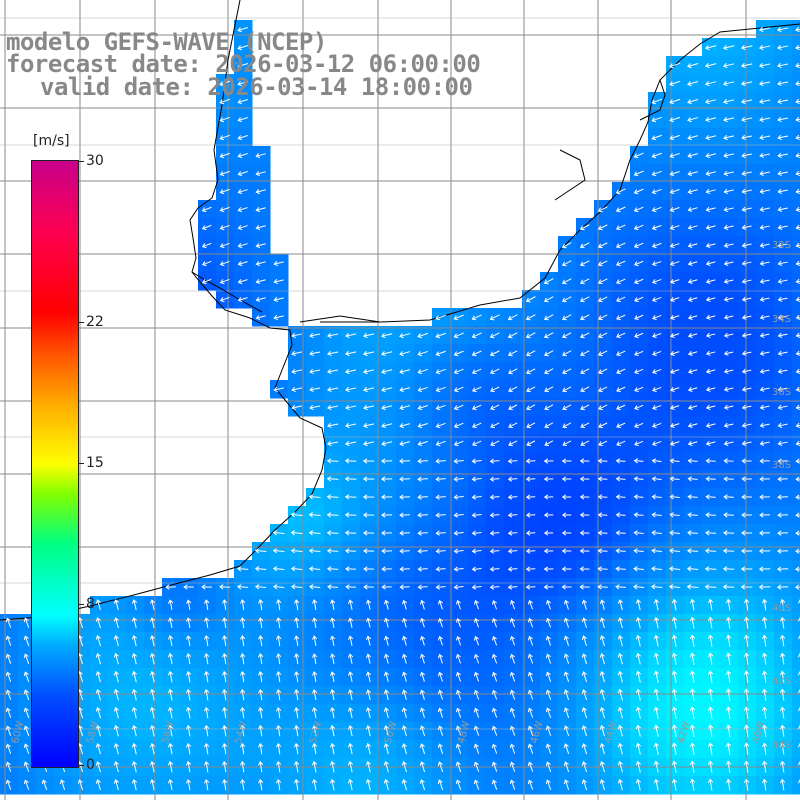  Describe the element at coordinates (51, 141) in the screenshot. I see `colorbar-unit: [m/s]` at that location.